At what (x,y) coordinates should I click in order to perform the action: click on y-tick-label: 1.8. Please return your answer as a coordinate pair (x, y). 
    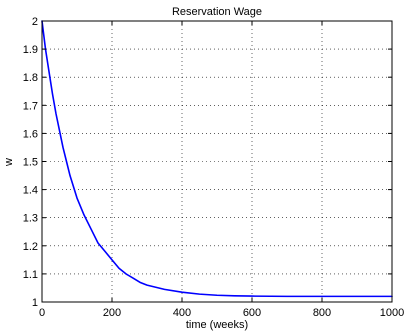
    Looking at the image, I should click on (30, 78).